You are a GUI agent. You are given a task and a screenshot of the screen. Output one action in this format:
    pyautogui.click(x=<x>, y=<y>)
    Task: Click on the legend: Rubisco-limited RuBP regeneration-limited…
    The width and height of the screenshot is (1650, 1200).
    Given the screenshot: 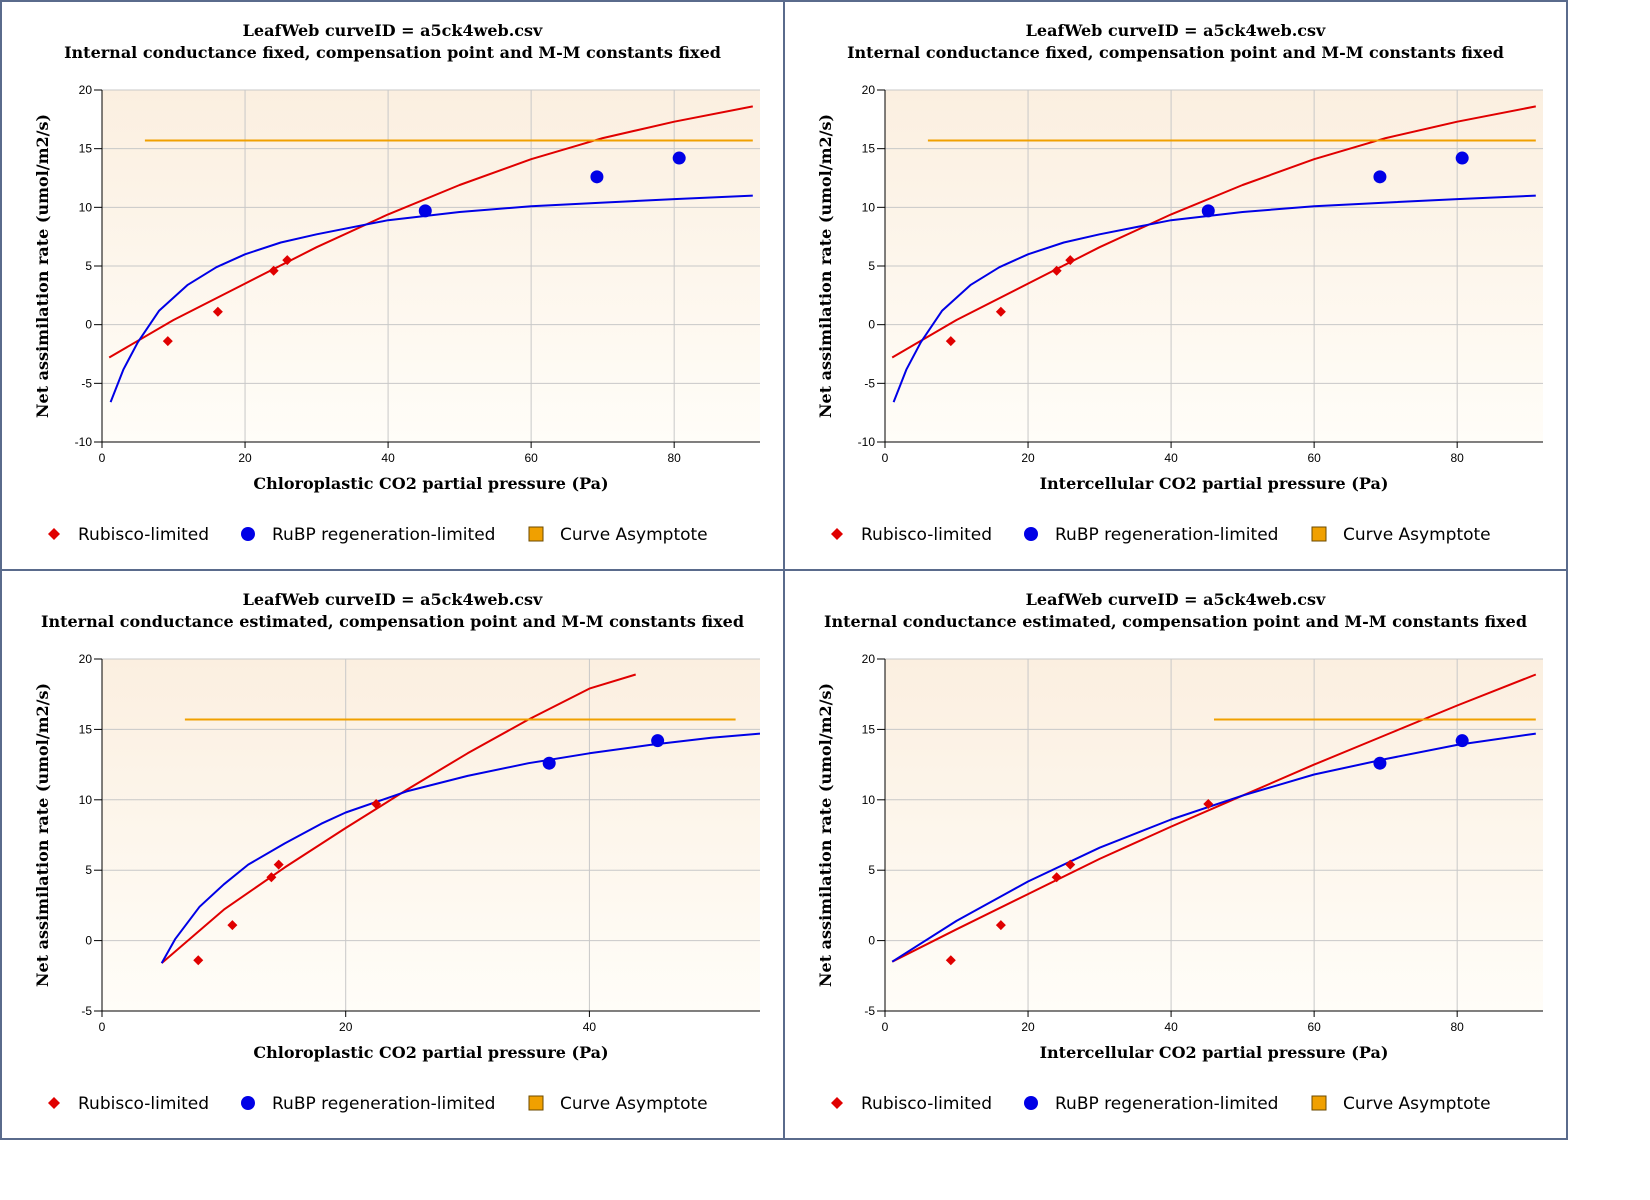 What is the action you would take?
    pyautogui.click(x=1161, y=535)
    